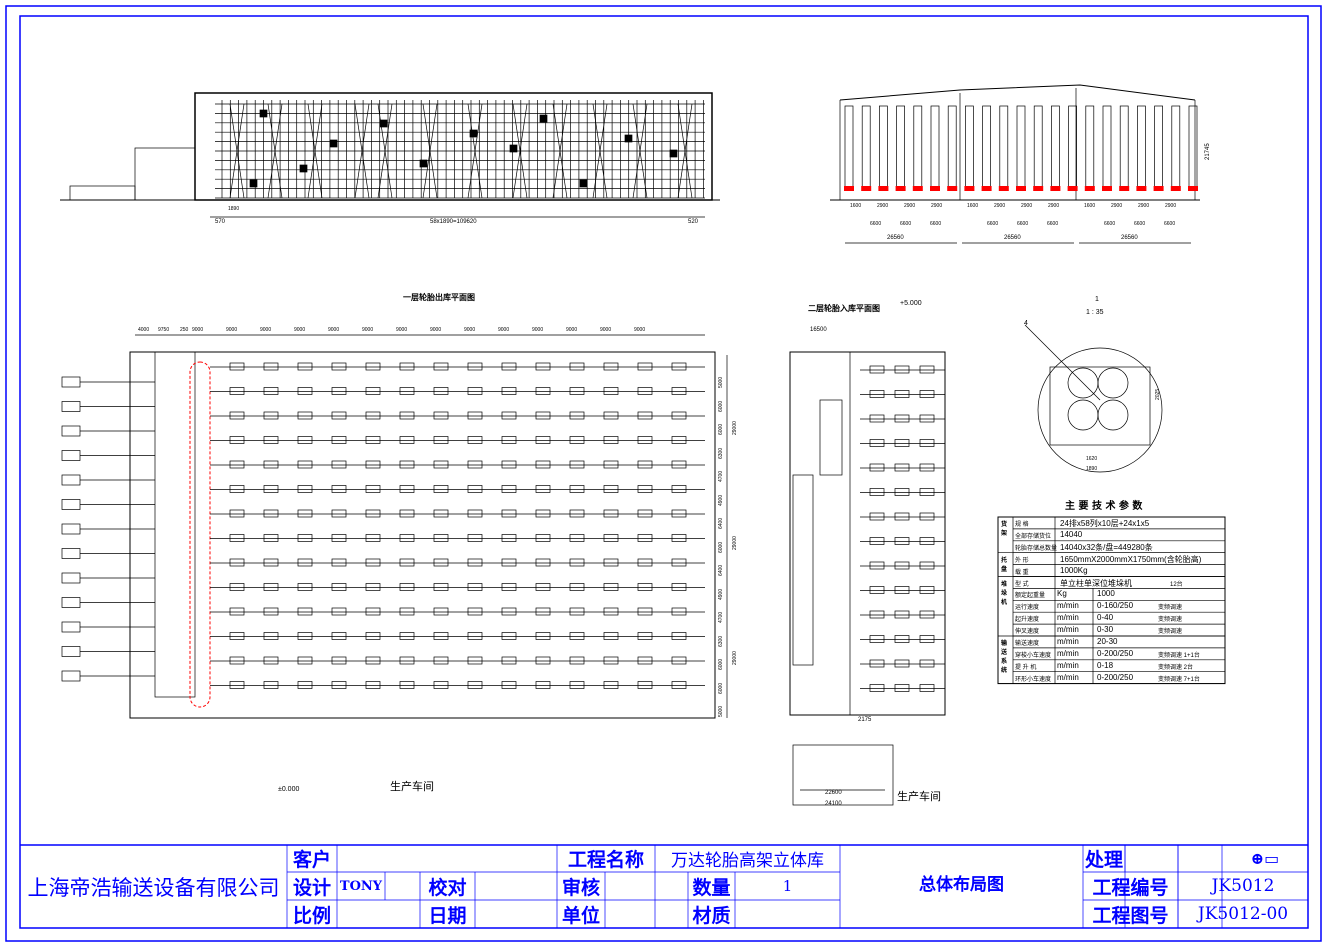 The height and width of the screenshot is (947, 1327). What do you see at coordinates (1105, 630) in the screenshot?
I see `tech-row-value: 0-30` at bounding box center [1105, 630].